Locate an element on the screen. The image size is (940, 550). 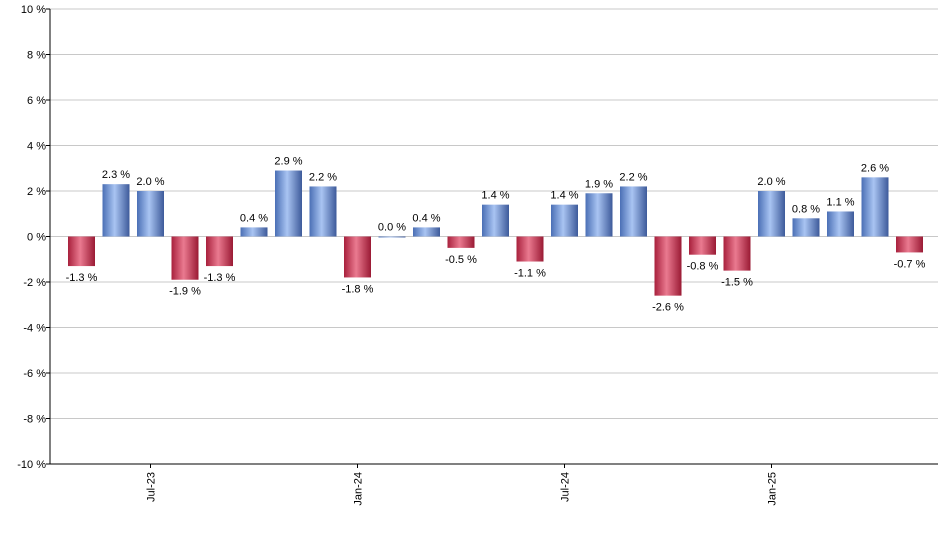
data-label: -1.8 % is located at coordinates (358, 289).